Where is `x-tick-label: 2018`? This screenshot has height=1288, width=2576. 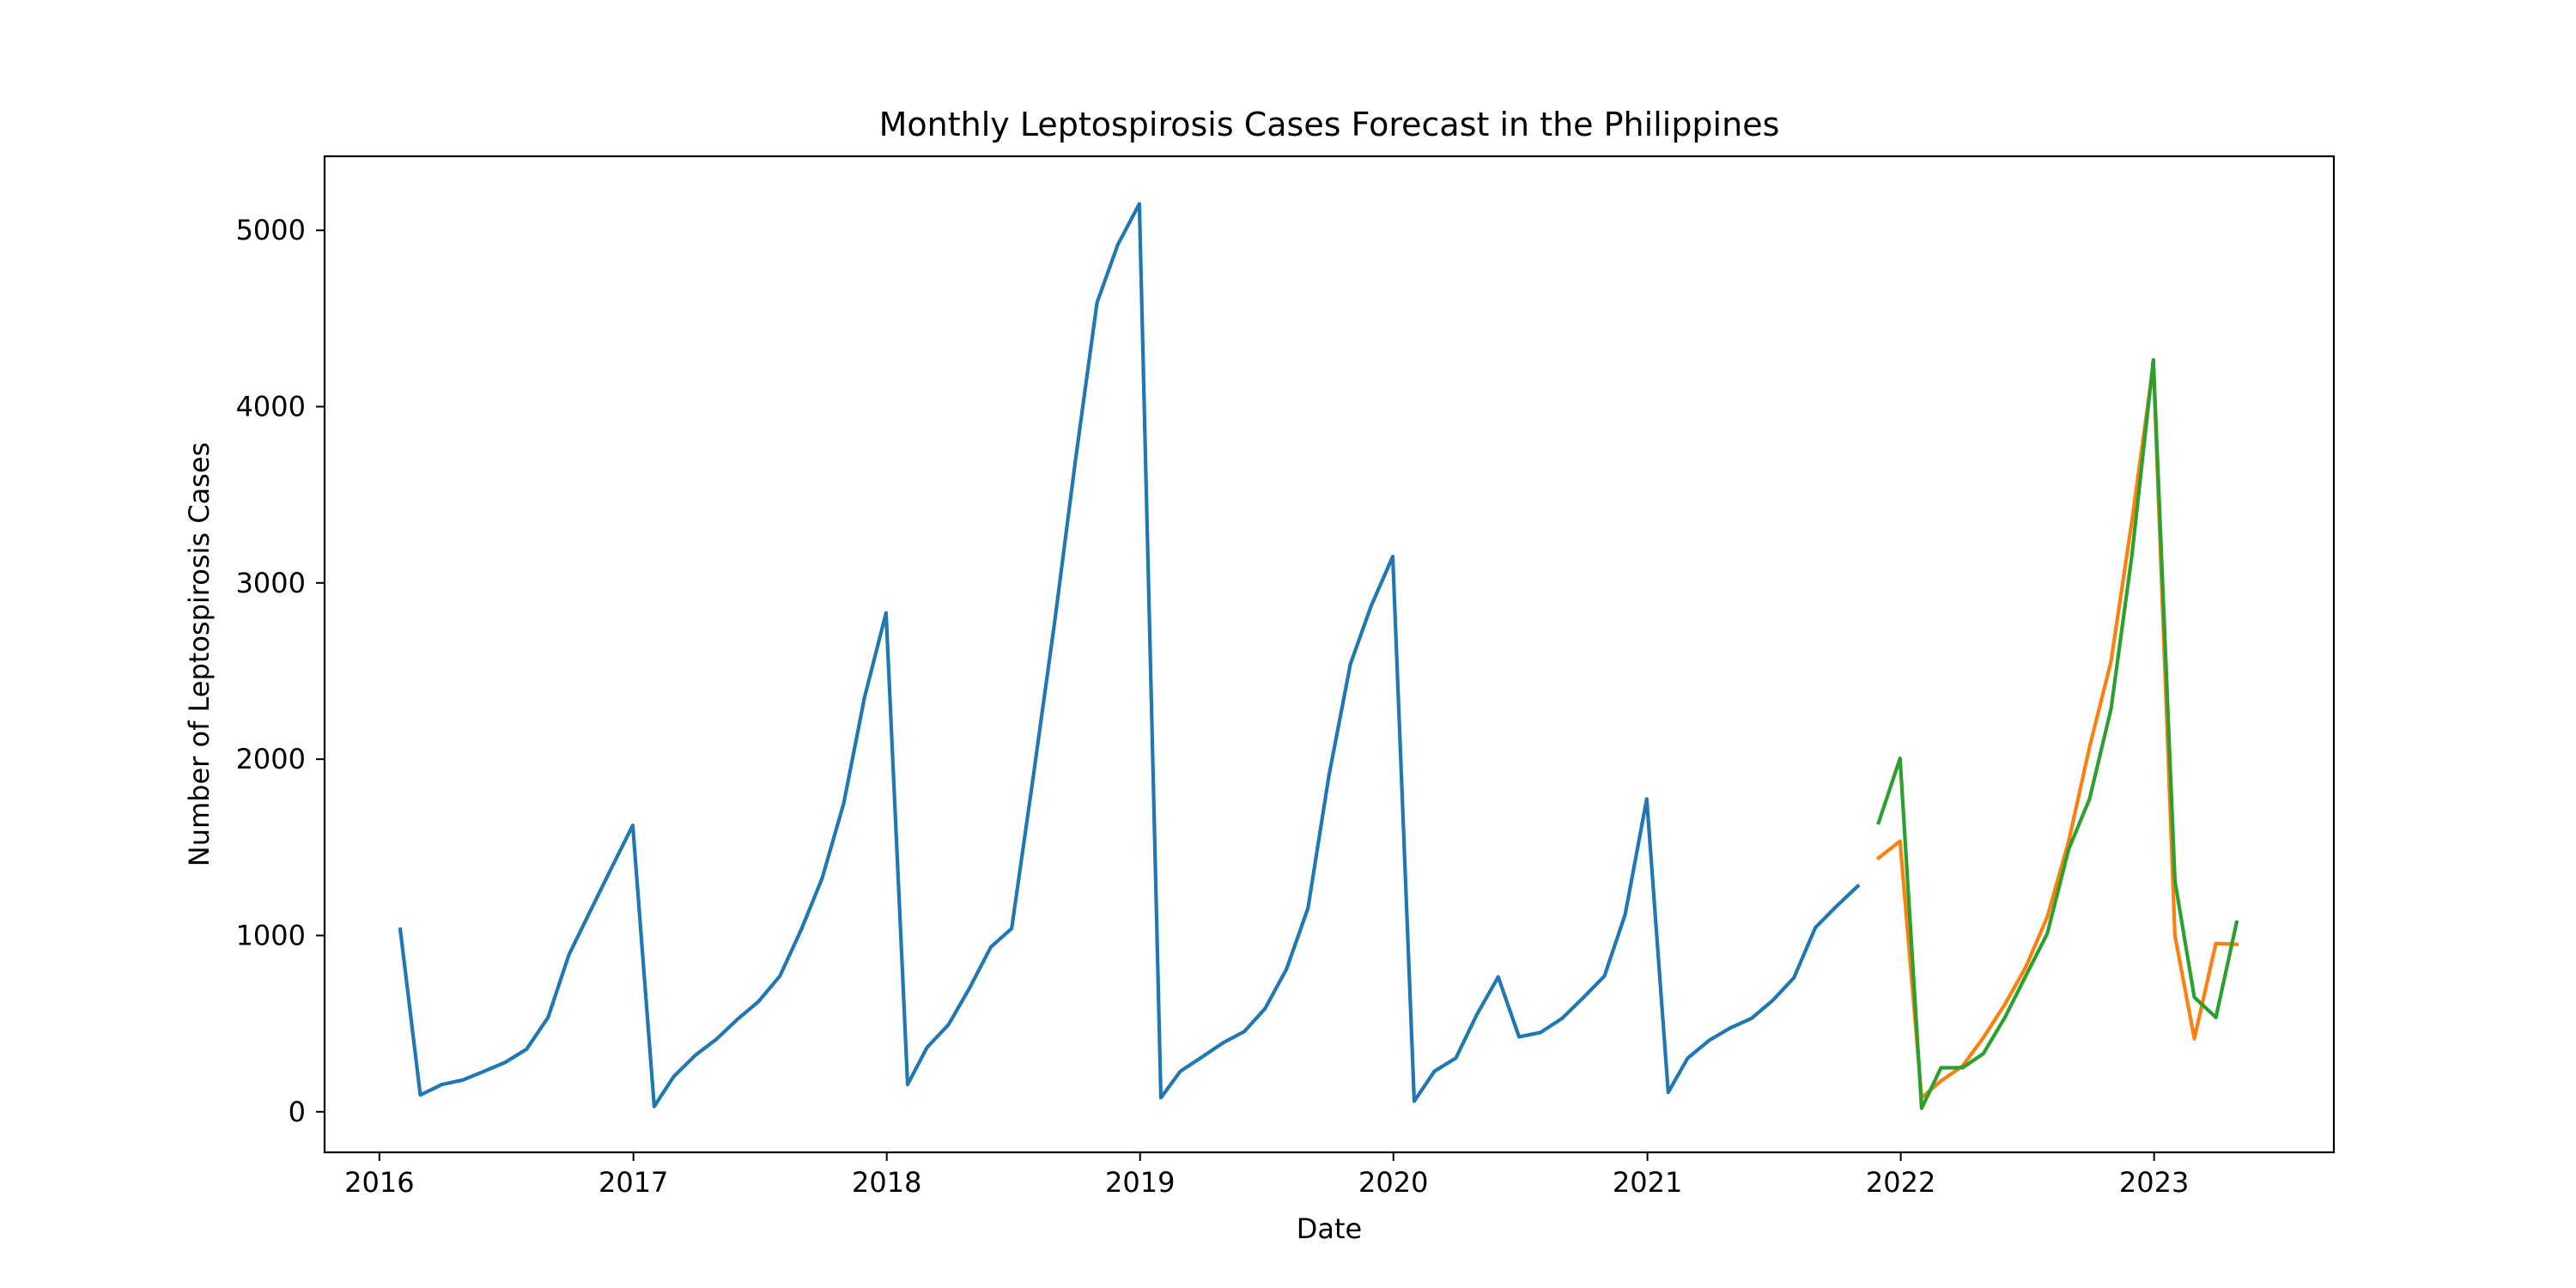
x-tick-label: 2018 is located at coordinates (886, 1182).